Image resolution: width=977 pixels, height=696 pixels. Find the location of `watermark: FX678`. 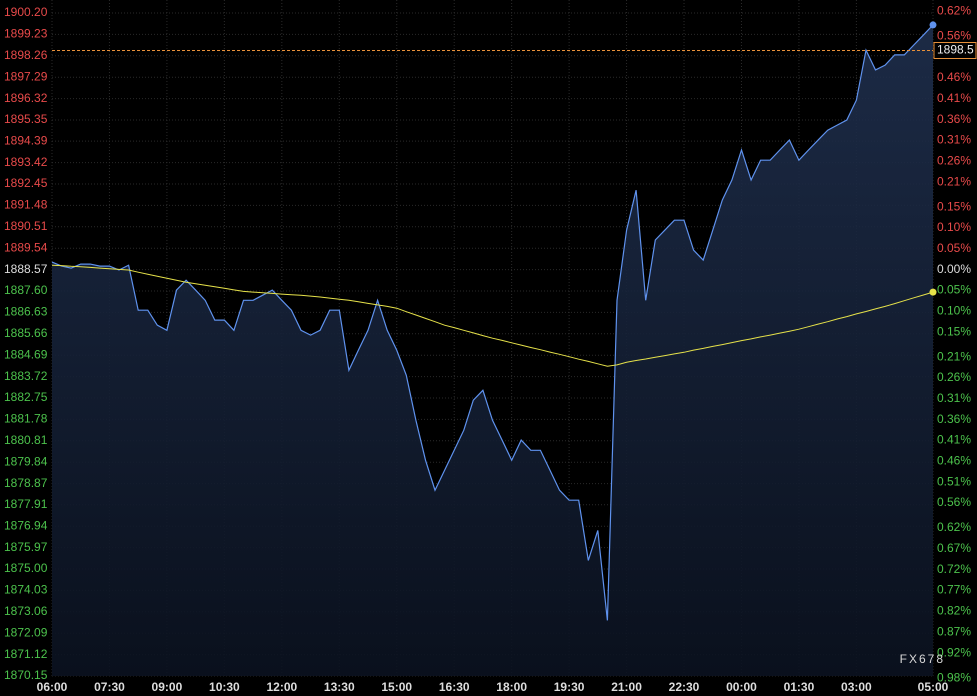

watermark: FX678 is located at coordinates (922, 659).